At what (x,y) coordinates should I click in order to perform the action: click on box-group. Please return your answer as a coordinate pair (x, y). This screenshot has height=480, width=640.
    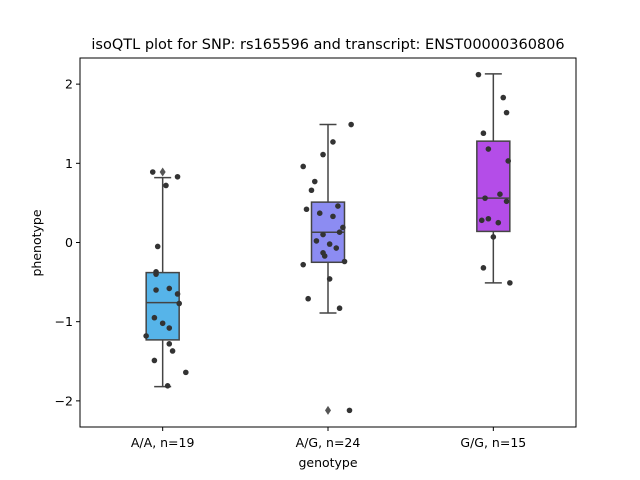
    Looking at the image, I should click on (493, 178).